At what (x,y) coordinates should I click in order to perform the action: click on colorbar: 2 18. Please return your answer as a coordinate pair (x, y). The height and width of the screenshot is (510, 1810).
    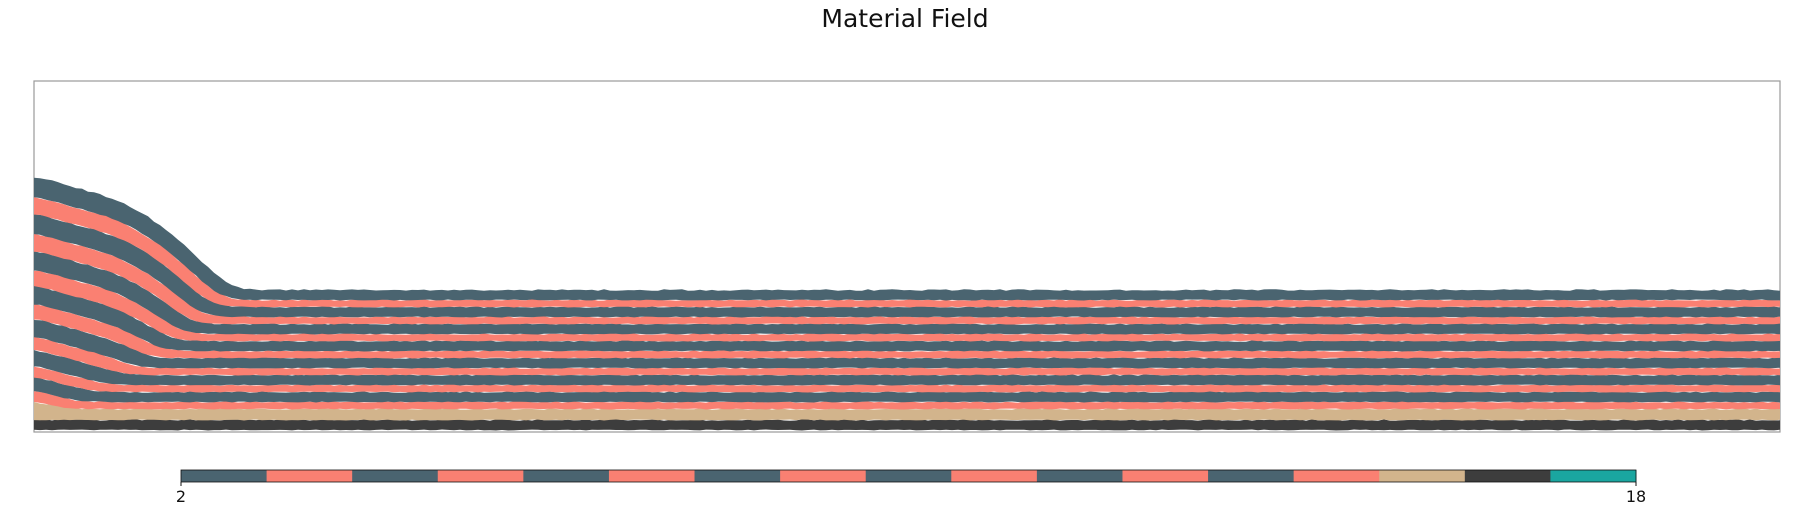
    Looking at the image, I should click on (911, 487).